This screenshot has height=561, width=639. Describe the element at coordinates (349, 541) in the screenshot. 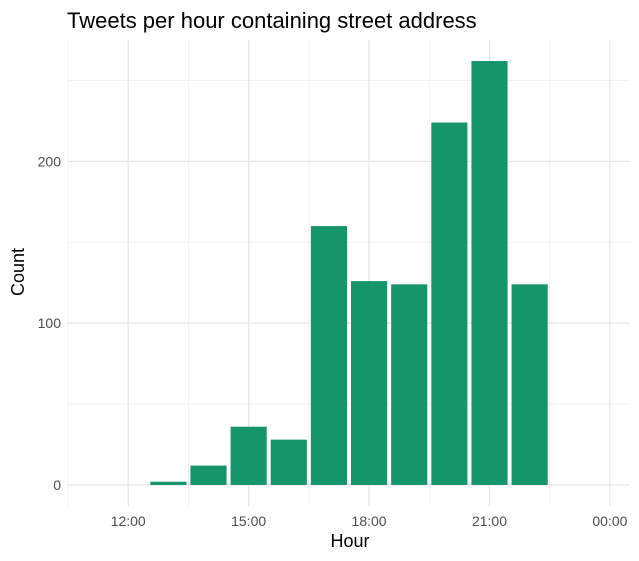

I see `x-axis-title: Hour` at that location.